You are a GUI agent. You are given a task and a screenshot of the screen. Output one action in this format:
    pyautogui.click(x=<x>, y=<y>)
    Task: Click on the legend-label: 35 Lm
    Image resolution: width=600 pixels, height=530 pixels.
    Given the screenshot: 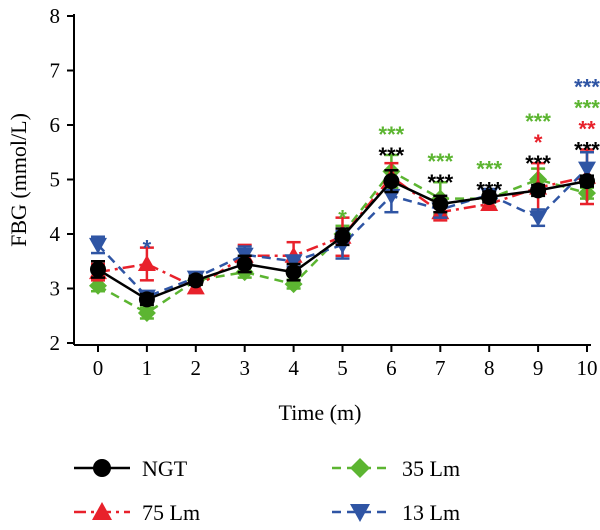 What is the action you would take?
    pyautogui.click(x=431, y=468)
    